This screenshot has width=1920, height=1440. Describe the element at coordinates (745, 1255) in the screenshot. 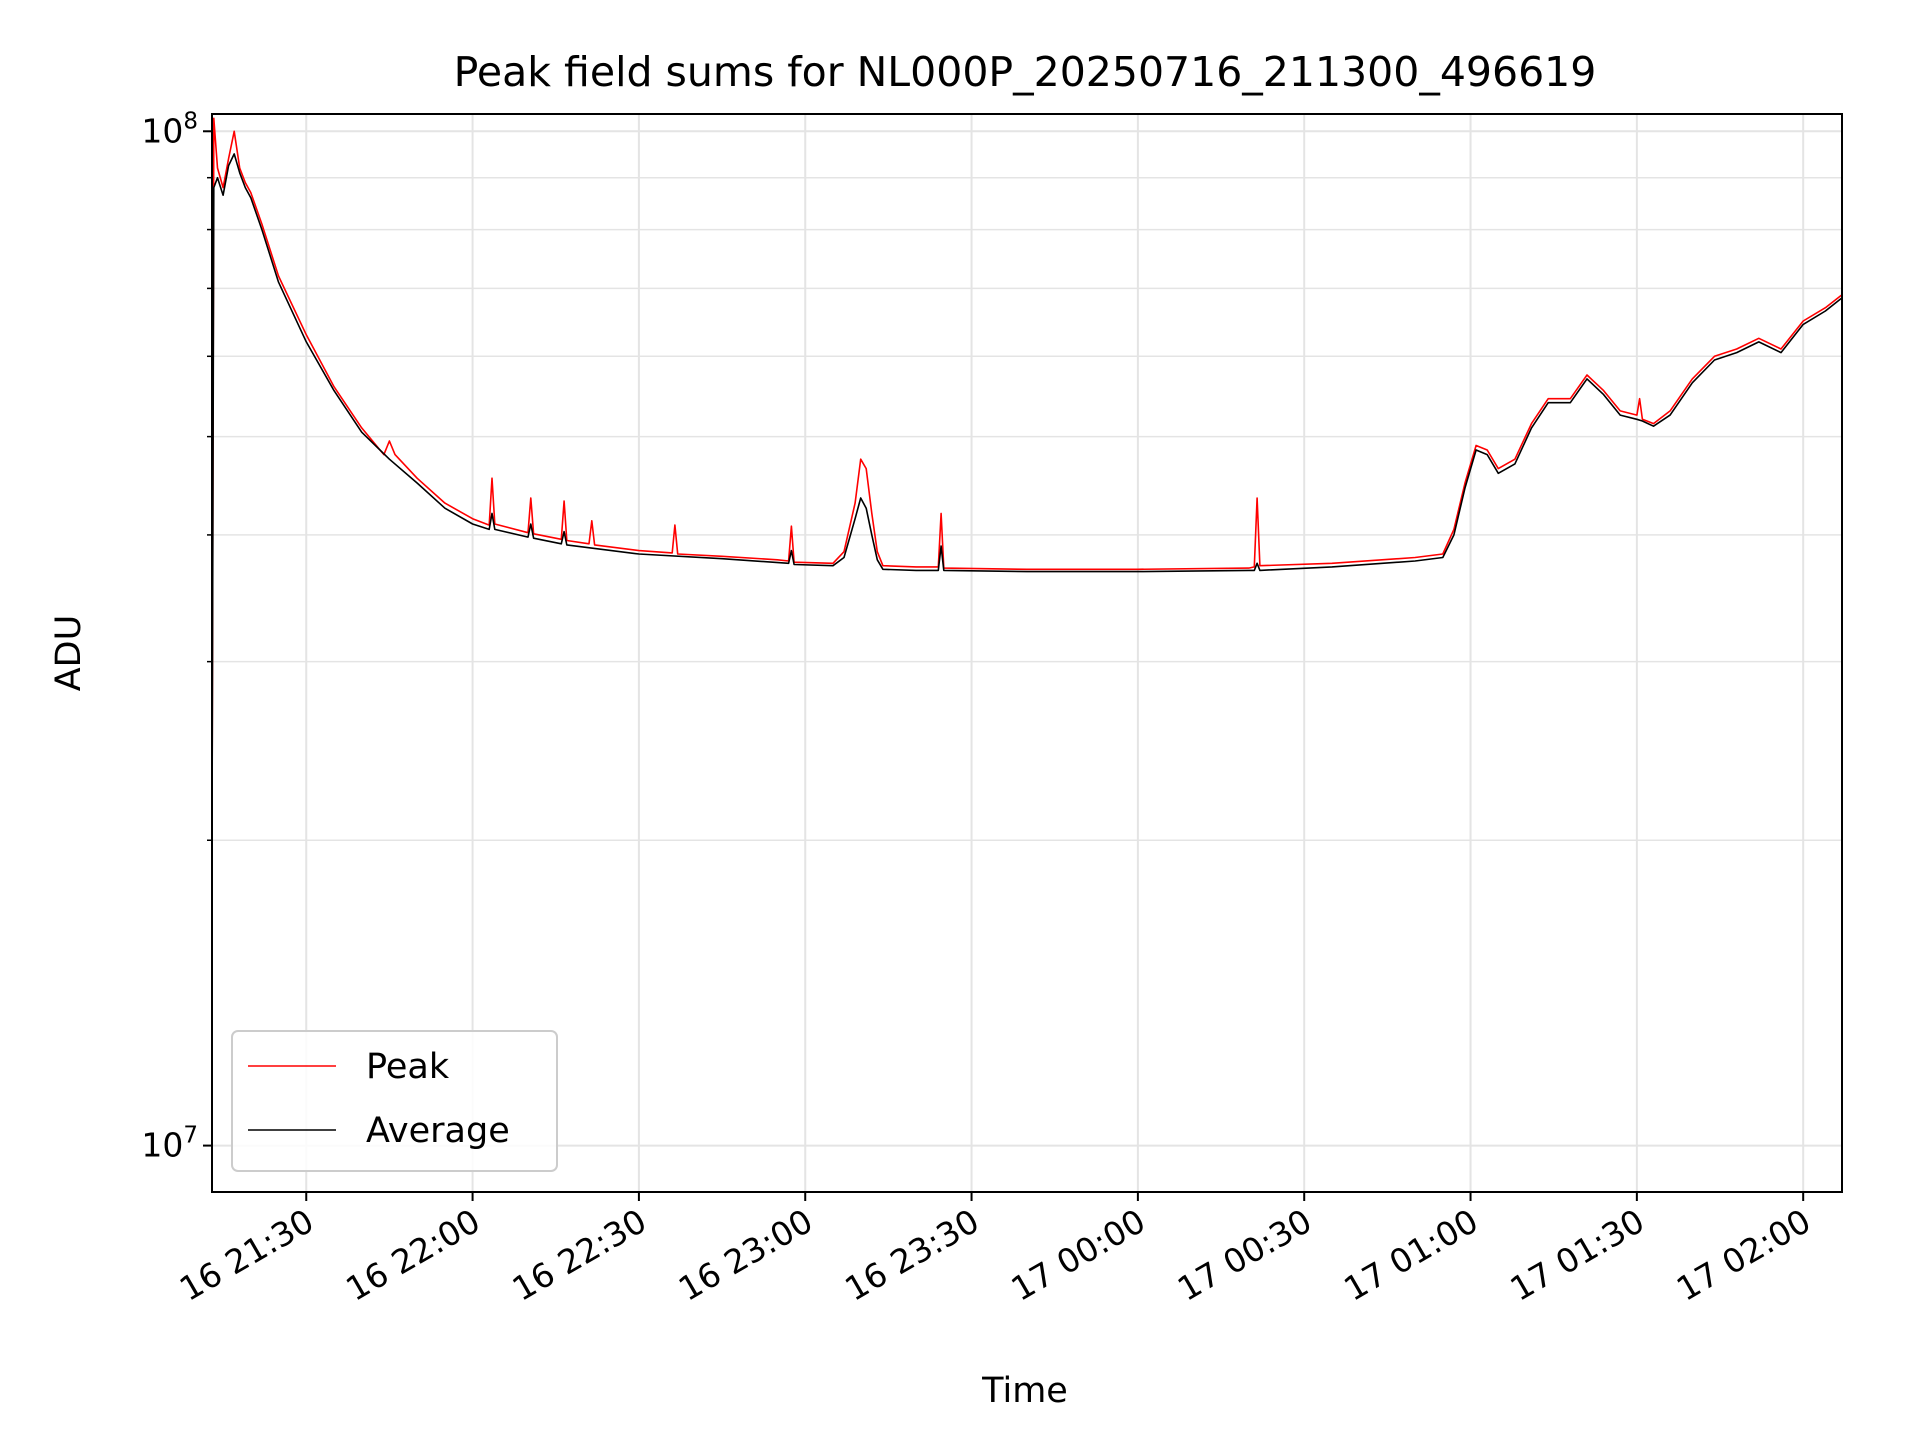

I see `x-tick-label: 16 23:00` at that location.